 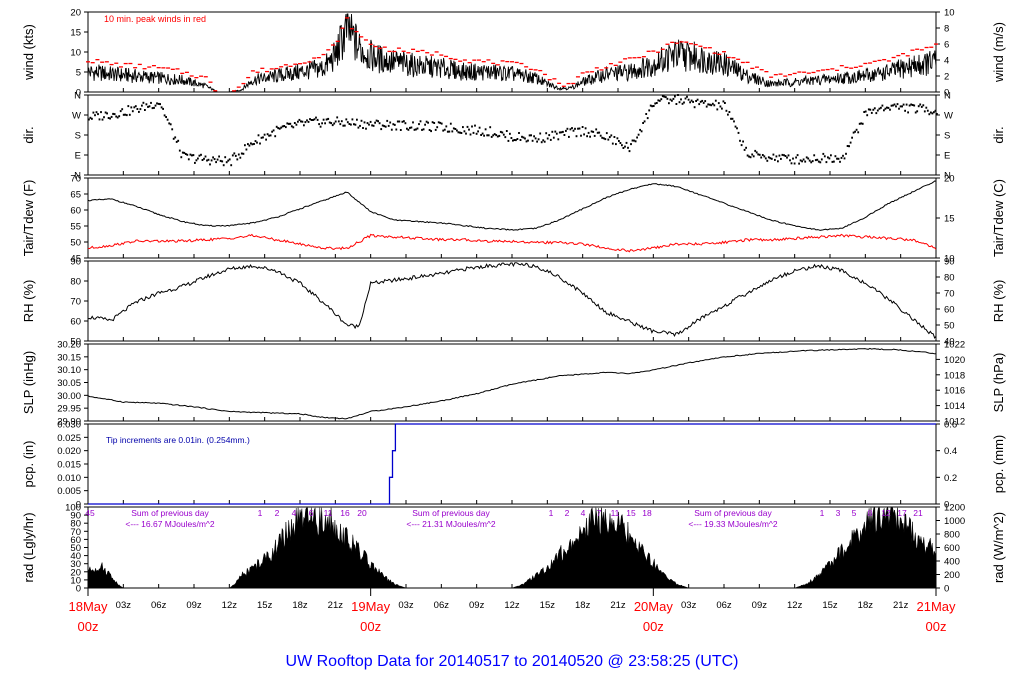 What do you see at coordinates (952, 575) in the screenshot?
I see `rad-ytick-label-right: 200` at bounding box center [952, 575].